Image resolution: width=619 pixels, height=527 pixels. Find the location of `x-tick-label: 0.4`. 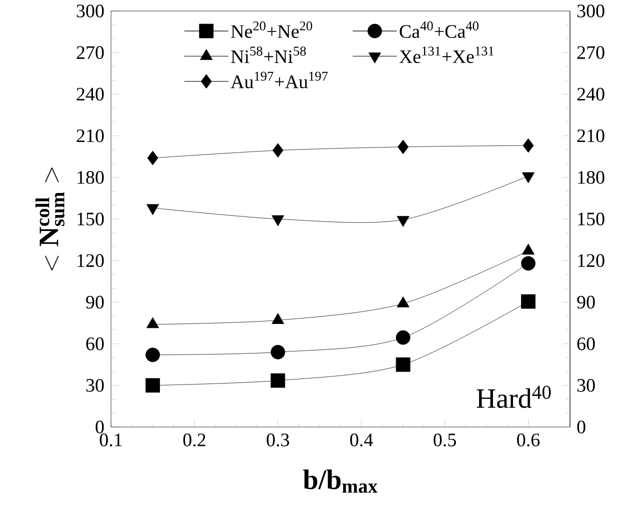

x-tick-label: 0.4 is located at coordinates (361, 440).